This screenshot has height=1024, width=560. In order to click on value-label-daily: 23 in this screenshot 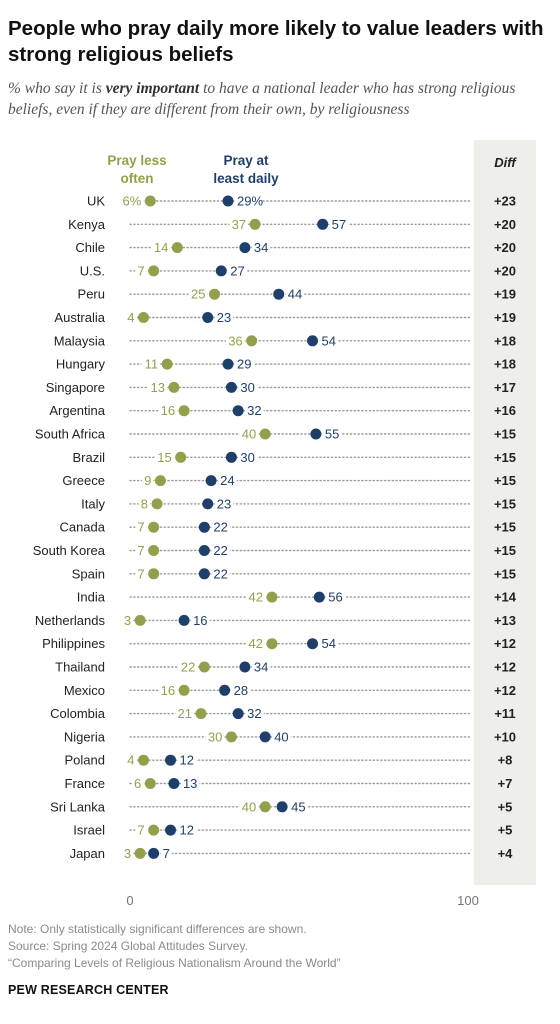, I will do `click(224, 503)`.